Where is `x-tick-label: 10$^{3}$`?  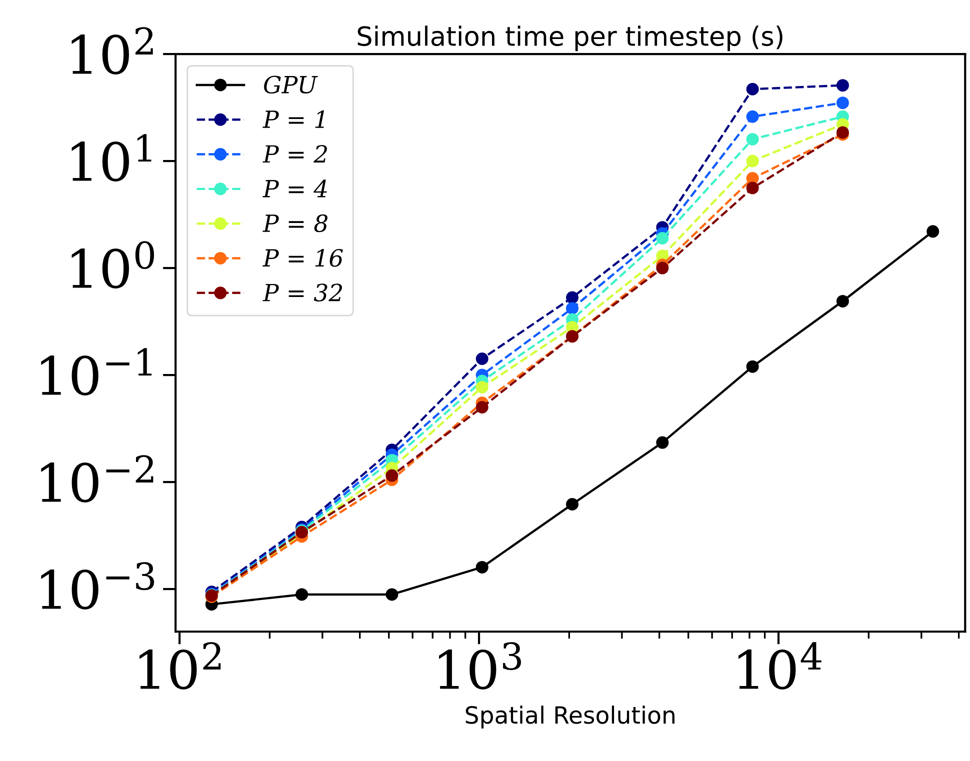
x-tick-label: 10$^{3}$ is located at coordinates (480, 666).